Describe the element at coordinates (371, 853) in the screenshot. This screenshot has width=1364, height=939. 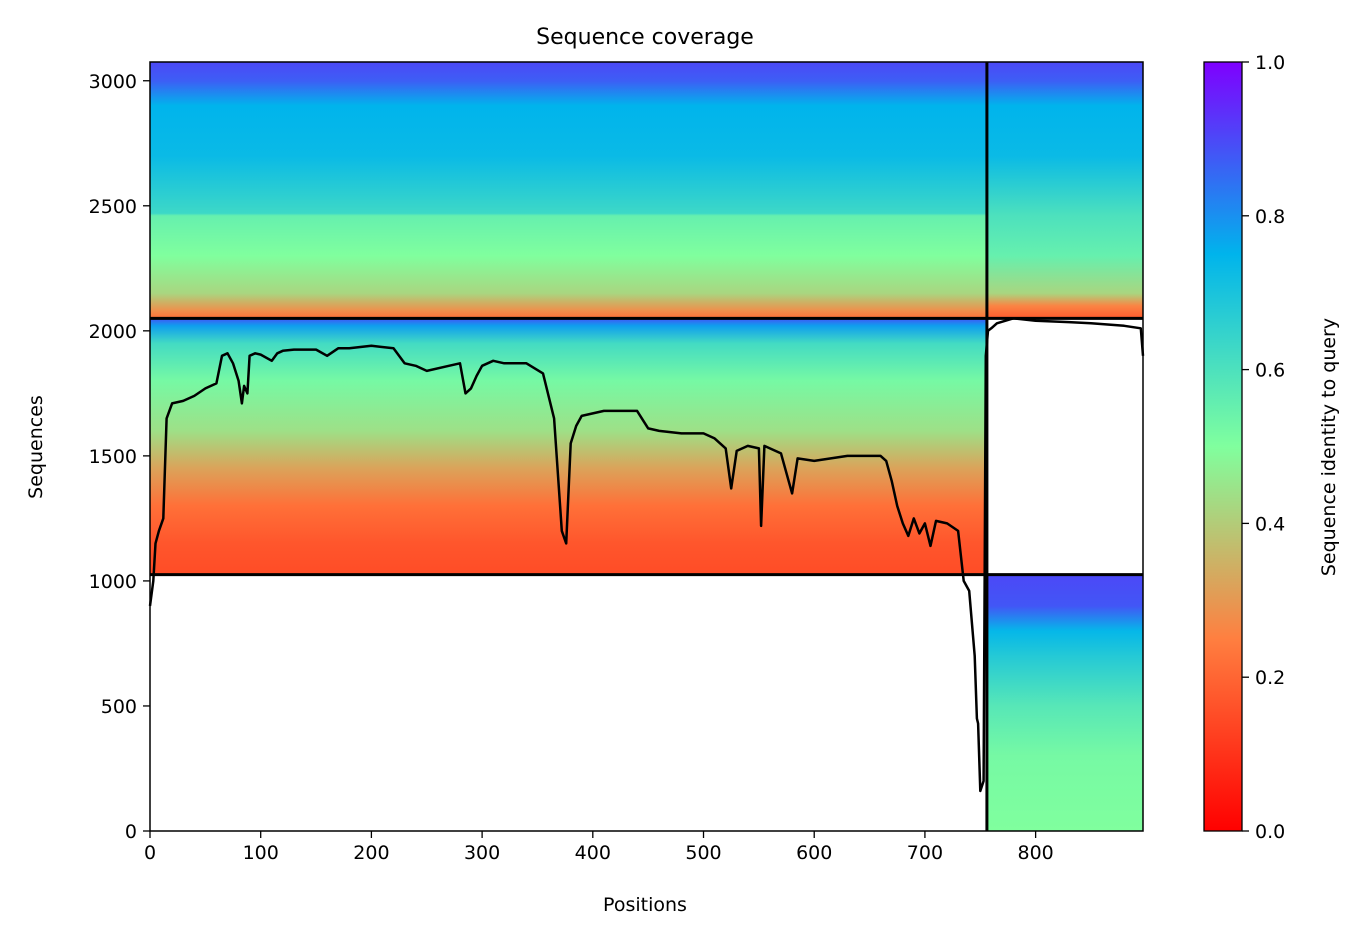
I see `x-tick-label: 200` at that location.